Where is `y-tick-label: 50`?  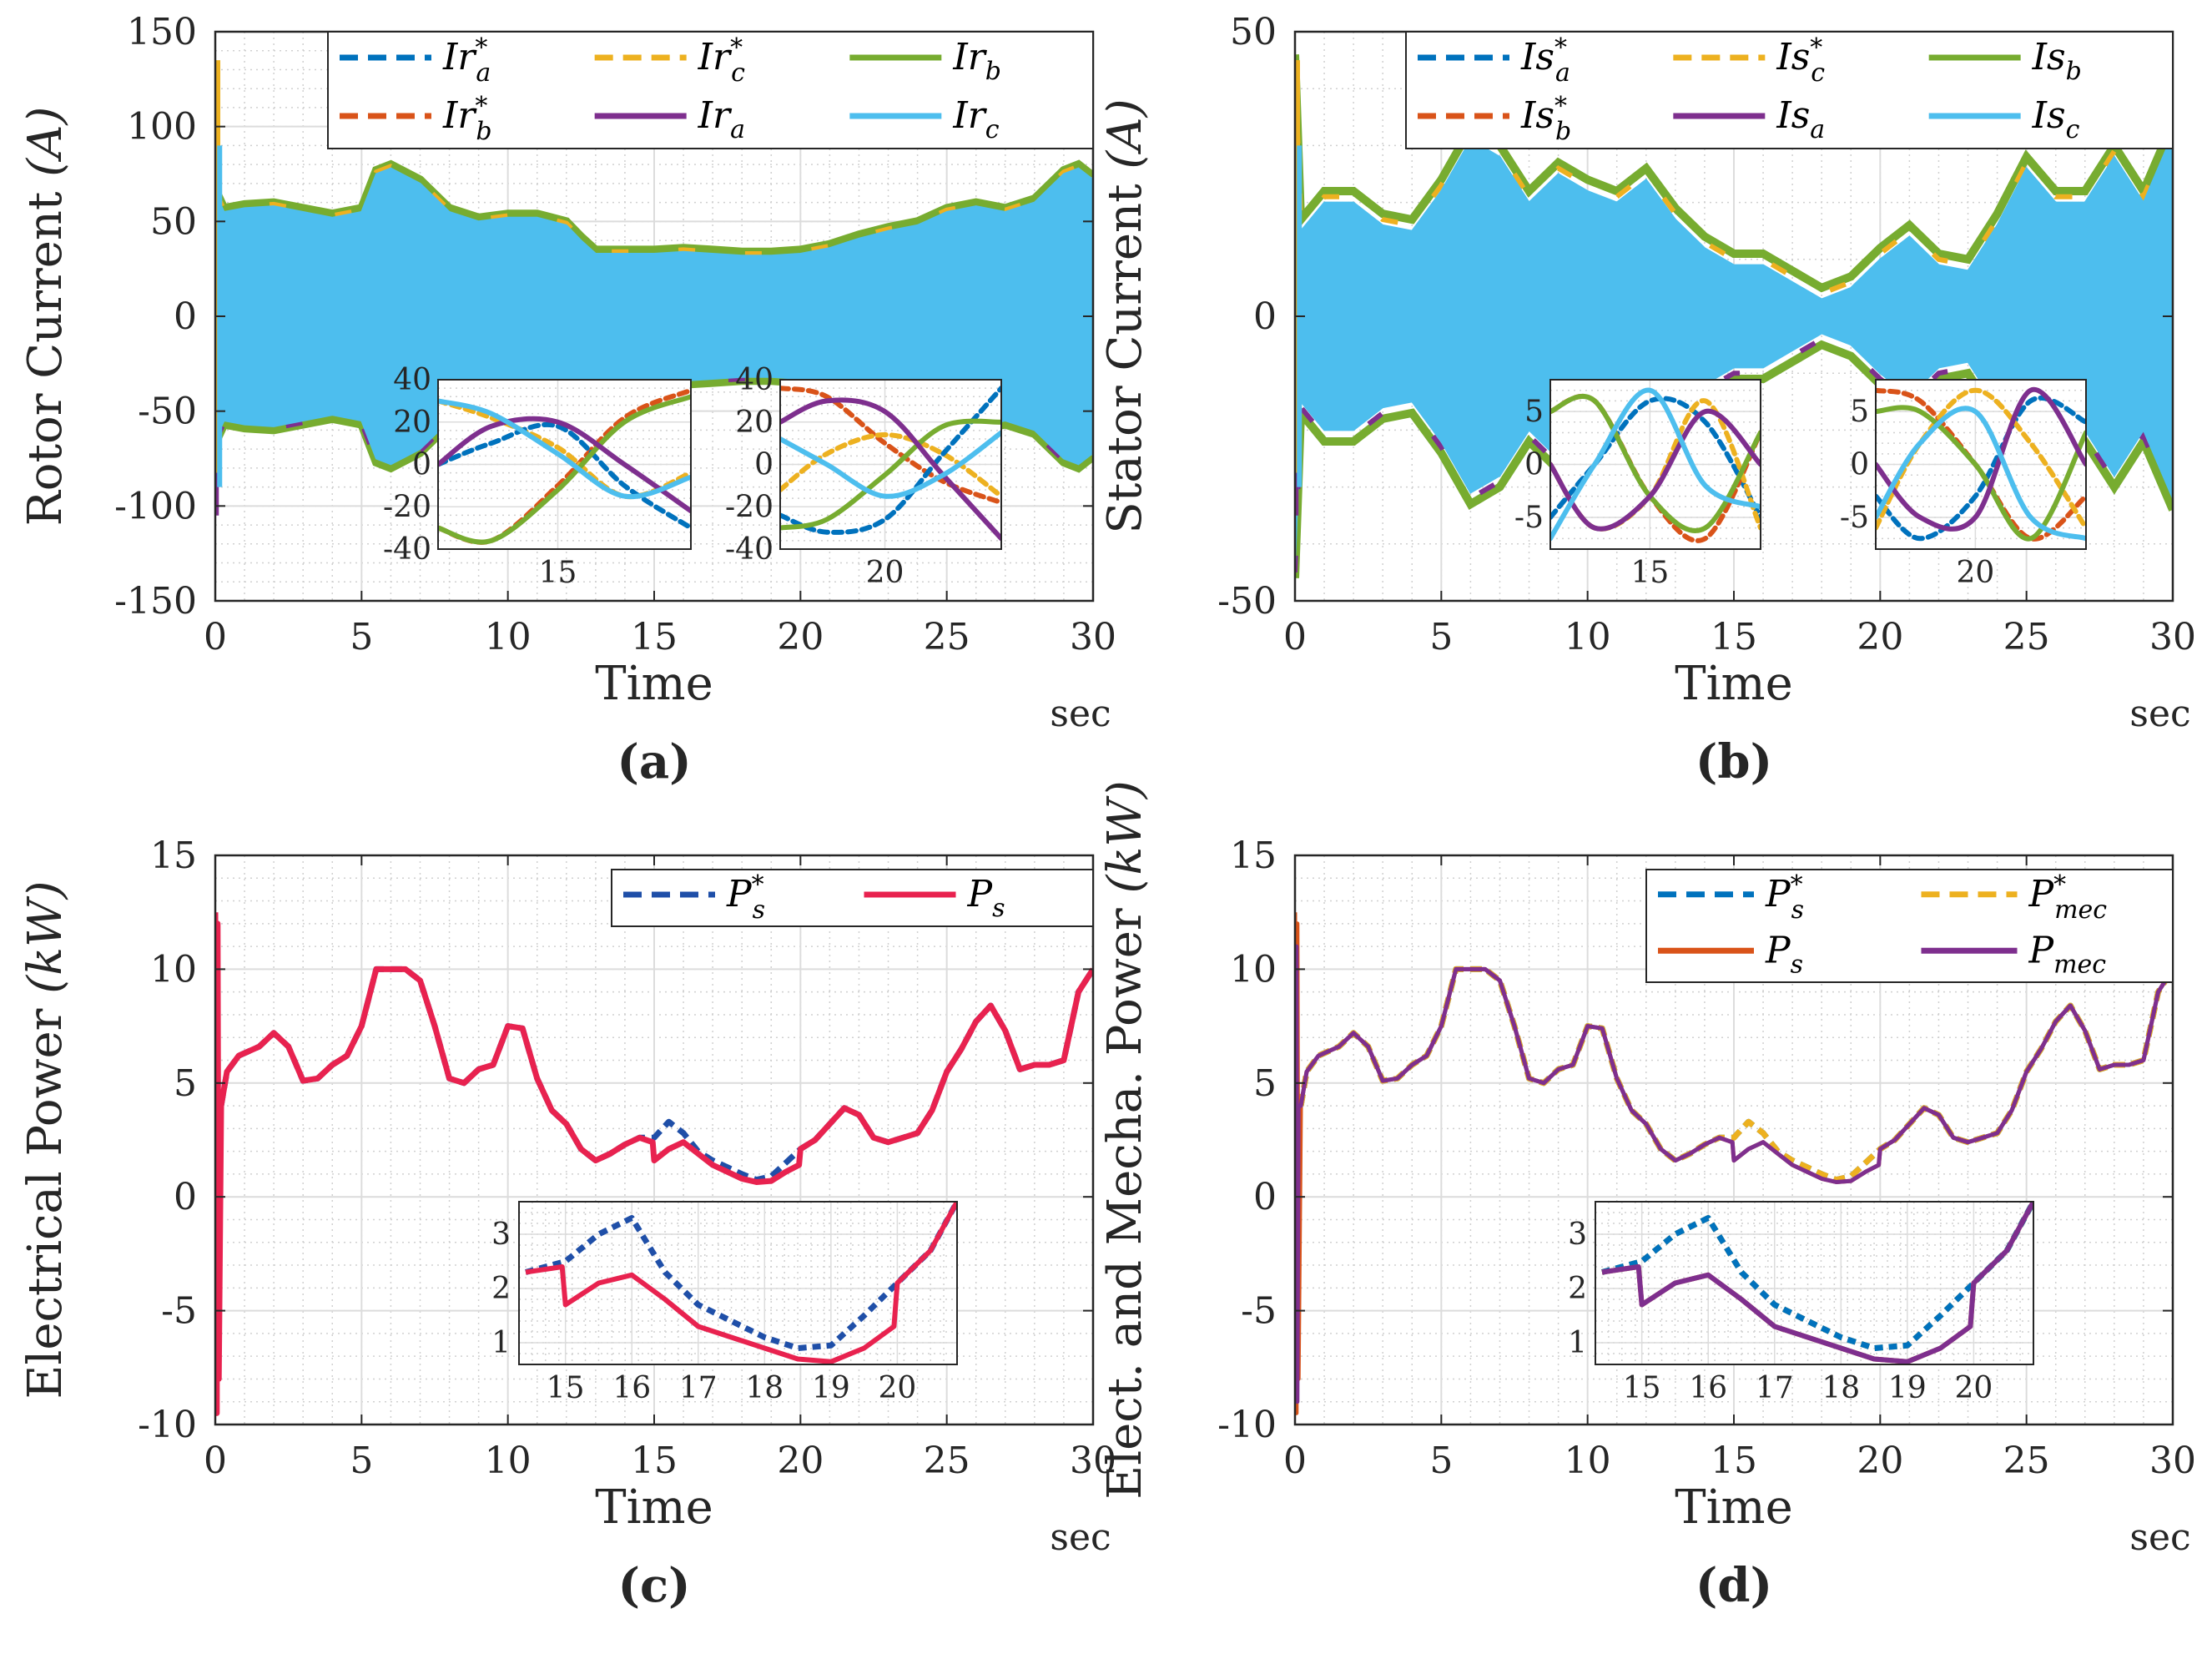
y-tick-label: 50 is located at coordinates (173, 222).